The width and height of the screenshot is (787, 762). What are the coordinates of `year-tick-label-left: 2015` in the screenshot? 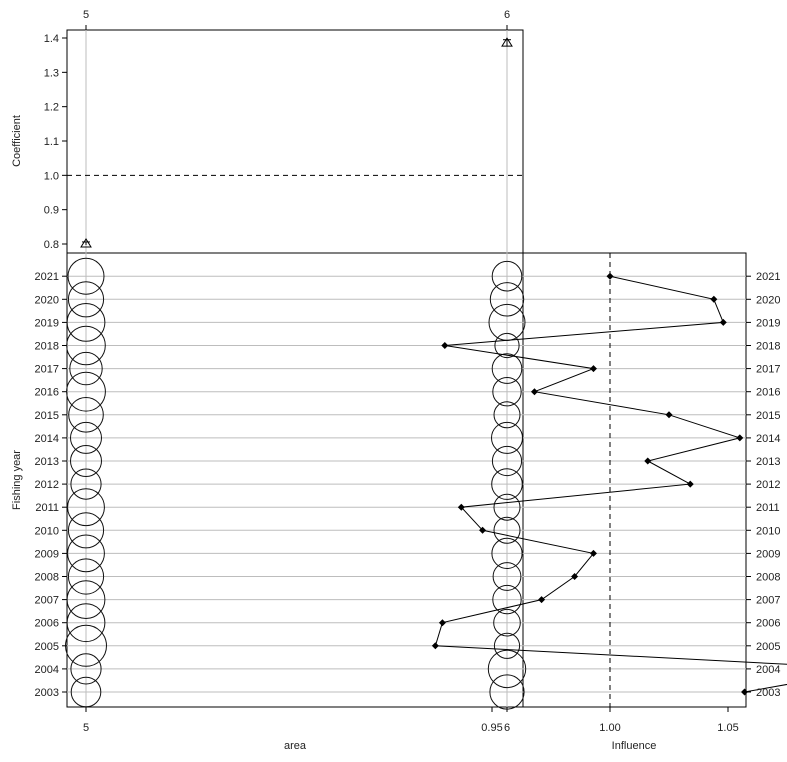 It's located at (47, 416).